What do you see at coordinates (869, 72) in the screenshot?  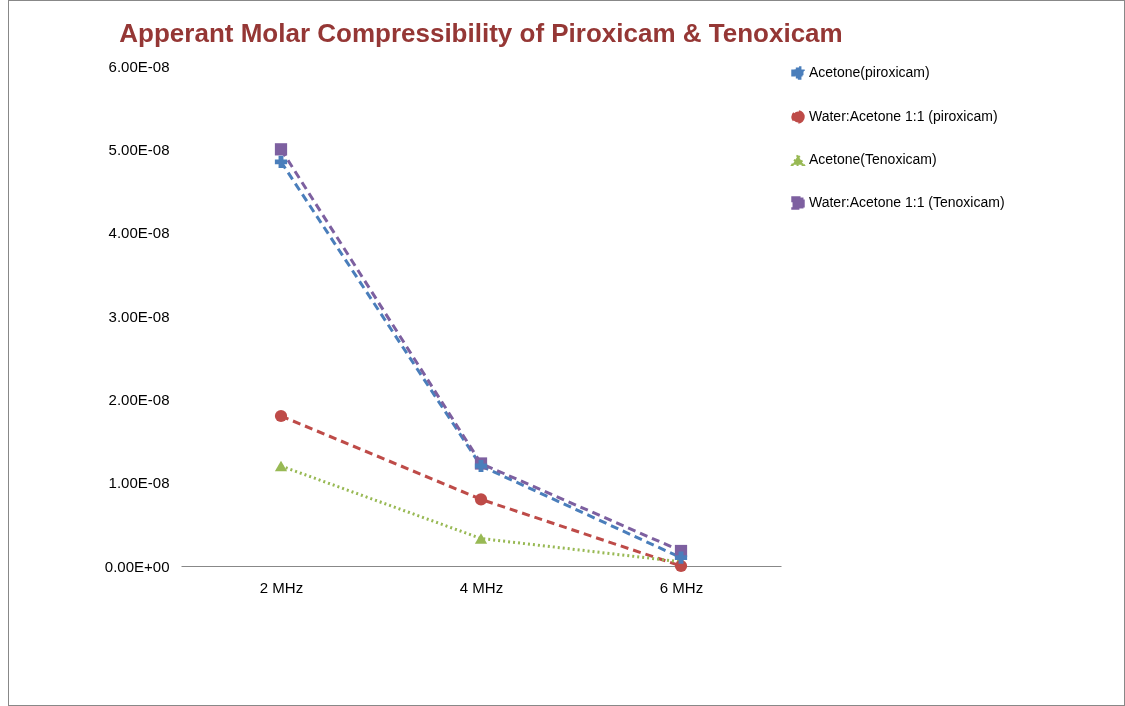 I see `legend-label: Acetone(piroxicam)` at bounding box center [869, 72].